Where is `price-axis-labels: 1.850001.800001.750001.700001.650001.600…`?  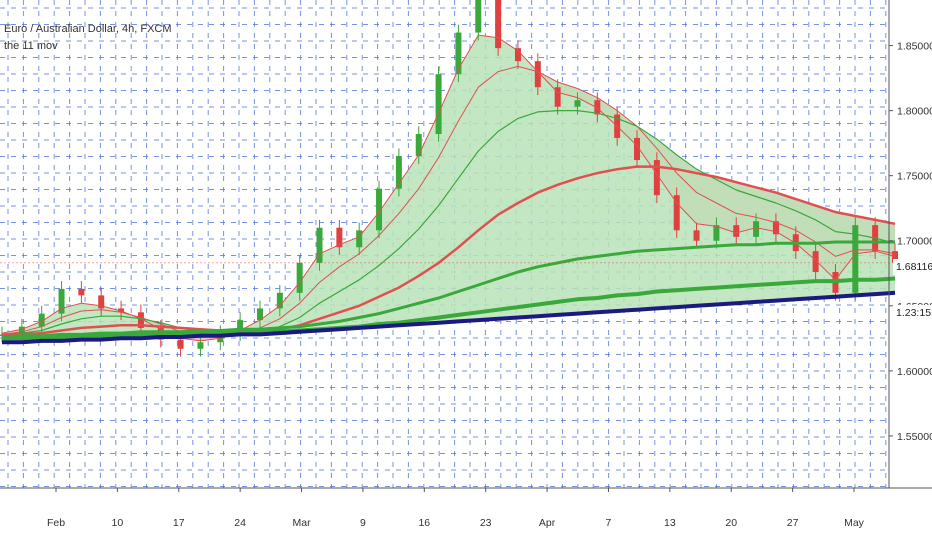 price-axis-labels: 1.850001.800001.750001.700001.650001.600… is located at coordinates (910, 242).